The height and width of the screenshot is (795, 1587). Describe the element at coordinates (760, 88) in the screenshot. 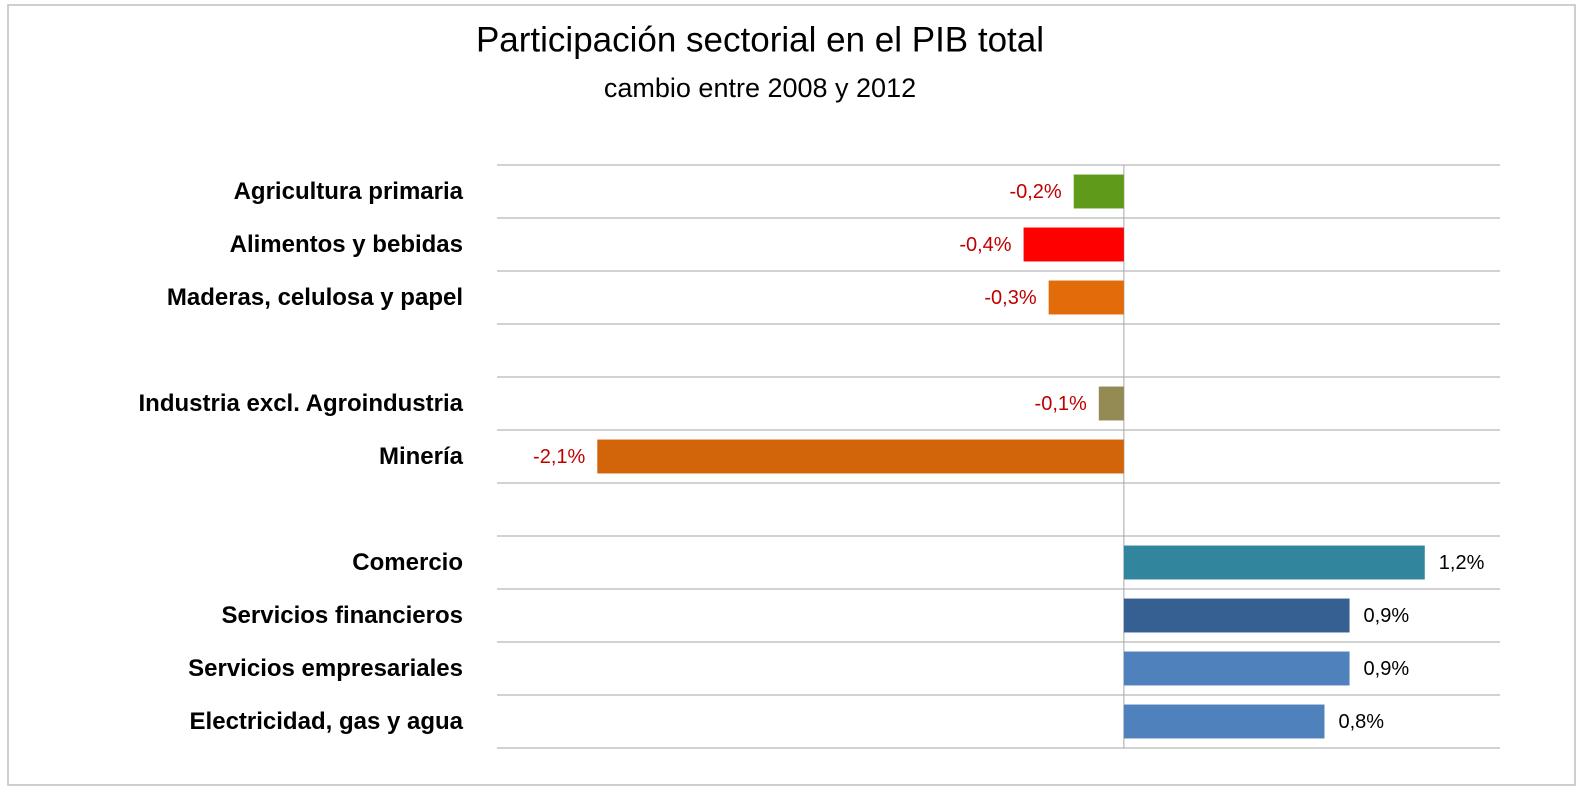

I see `chart-subtitle: cambio entre 2008 y 2012` at that location.